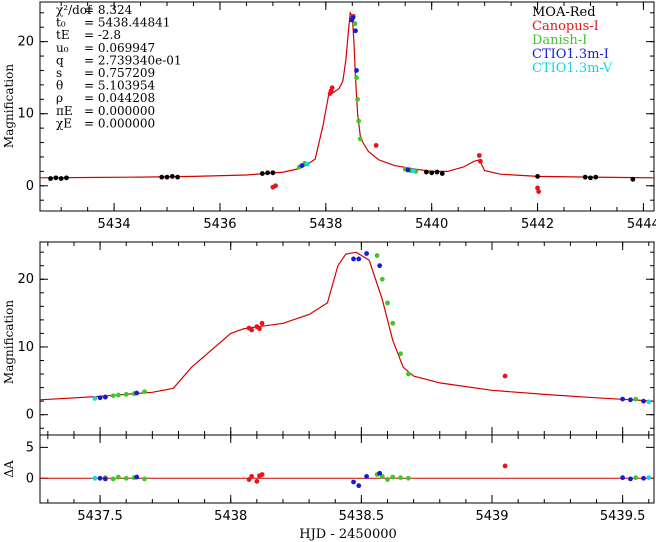  I want to click on residual-panel-frame, so click(347, 469).